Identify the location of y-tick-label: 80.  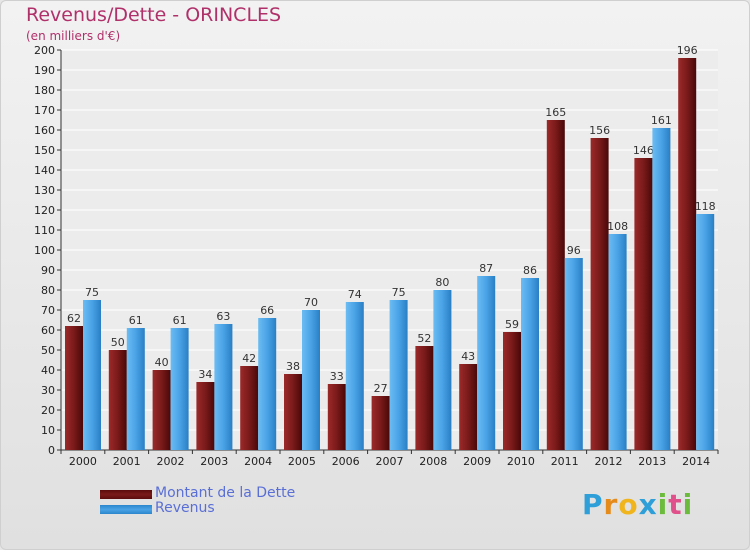
(48, 290).